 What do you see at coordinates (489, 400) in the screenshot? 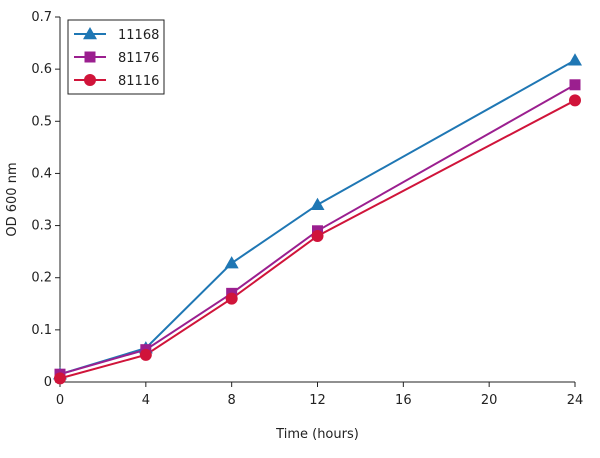
I see `x-tick-label: 20` at bounding box center [489, 400].